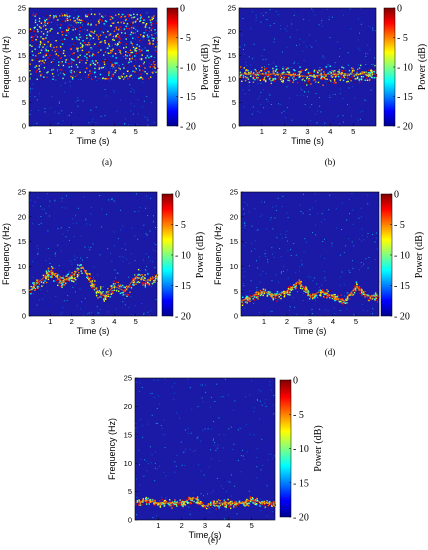 The height and width of the screenshot is (550, 428). What do you see at coordinates (22, 192) in the screenshot?
I see `y-tick-label: 25` at bounding box center [22, 192].